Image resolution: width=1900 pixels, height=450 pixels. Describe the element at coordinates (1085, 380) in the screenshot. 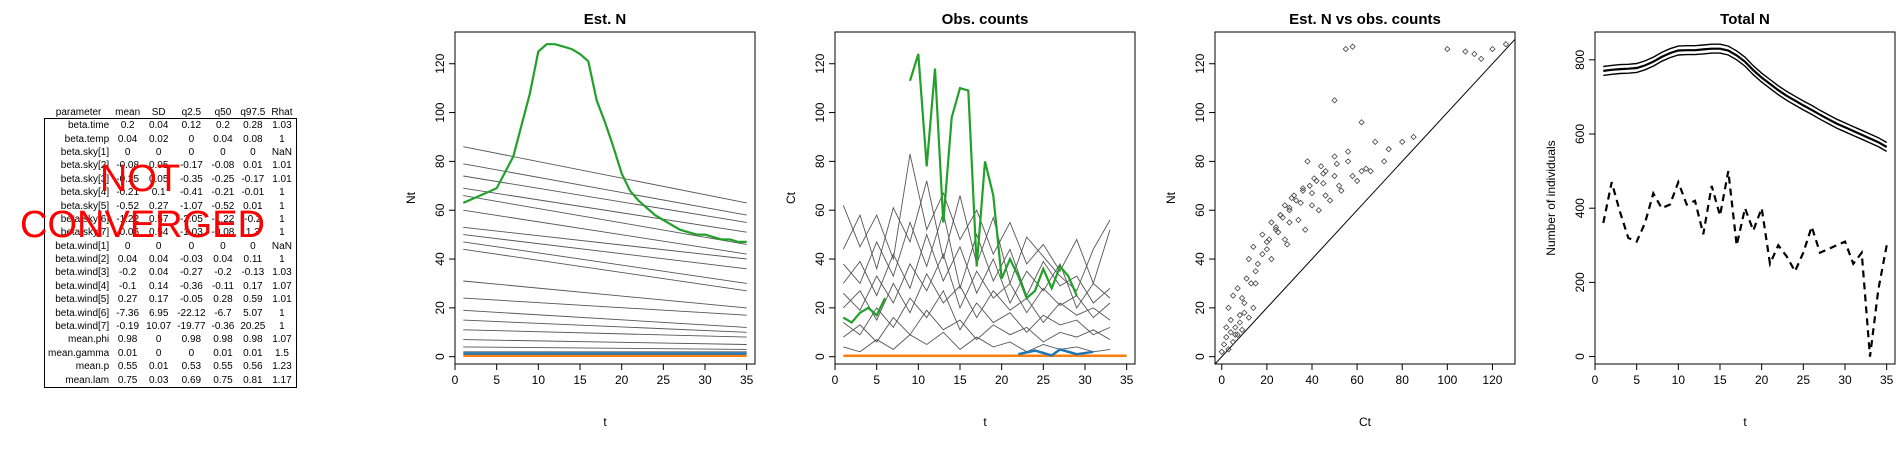

I see `x-tick-label: 30` at that location.